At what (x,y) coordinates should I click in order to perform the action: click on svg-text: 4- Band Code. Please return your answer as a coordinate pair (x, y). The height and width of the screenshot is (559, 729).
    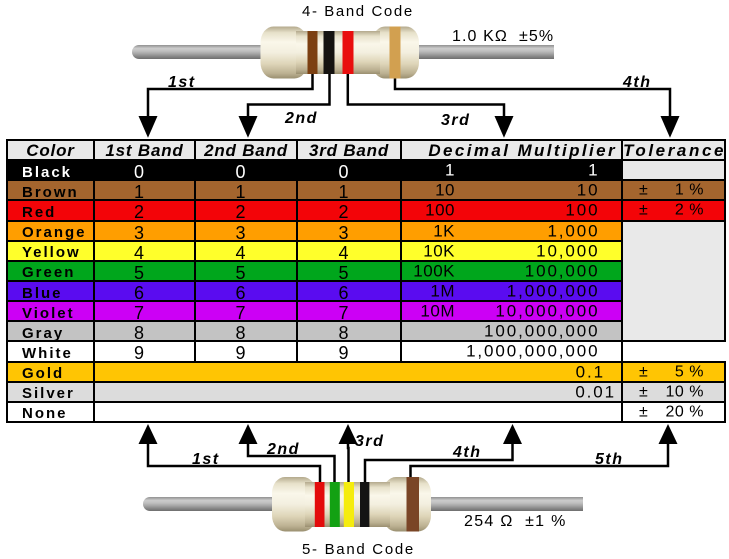
    Looking at the image, I should click on (358, 11).